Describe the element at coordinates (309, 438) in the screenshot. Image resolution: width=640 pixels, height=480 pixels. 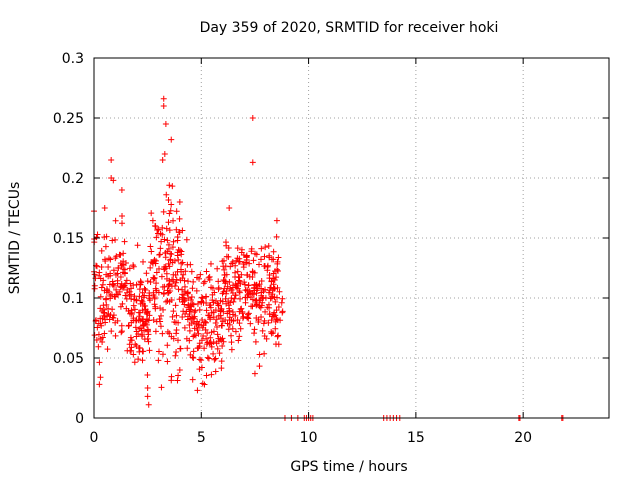
I see `x-tick-label: 10` at that location.